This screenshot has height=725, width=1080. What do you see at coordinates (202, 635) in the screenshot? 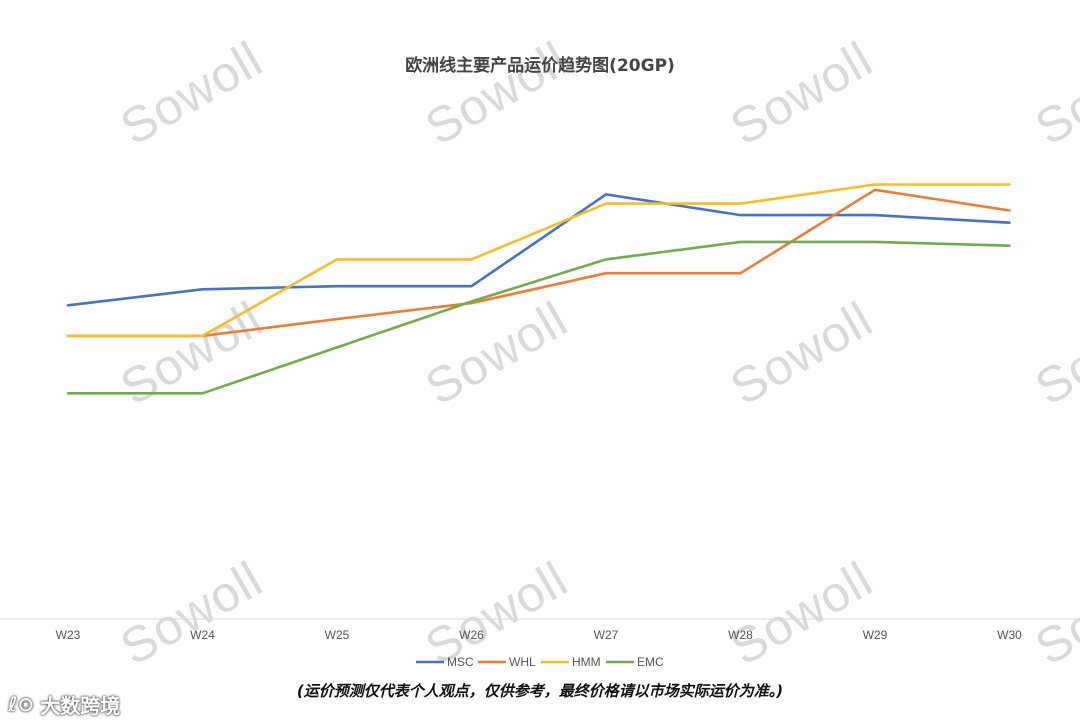
I see `x-tick-label: W24` at bounding box center [202, 635].